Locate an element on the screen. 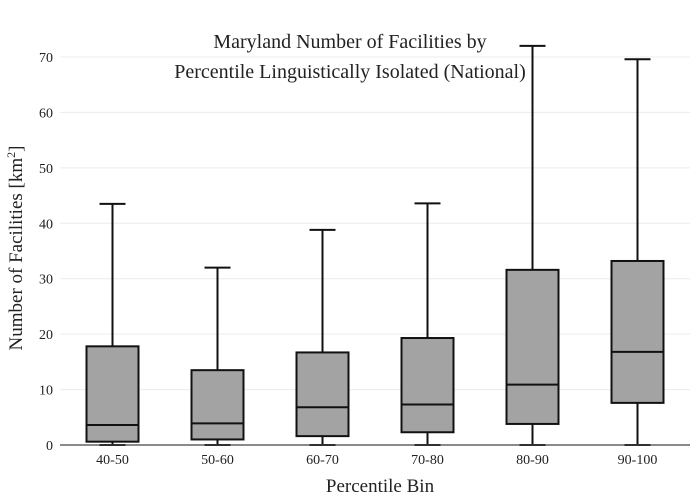 The image size is (700, 500). y-tick-label: 10 is located at coordinates (46, 391).